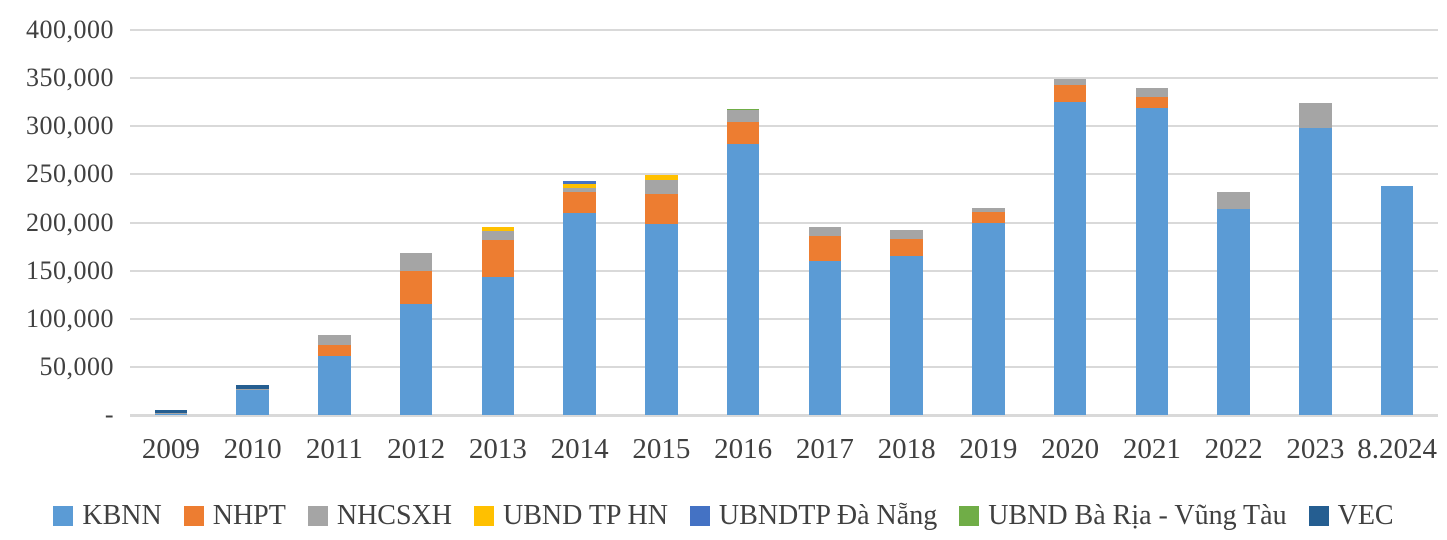 Image resolution: width=1447 pixels, height=540 pixels. What do you see at coordinates (988, 209) in the screenshot?
I see `bar-segment-2019-NHCSXH` at bounding box center [988, 209].